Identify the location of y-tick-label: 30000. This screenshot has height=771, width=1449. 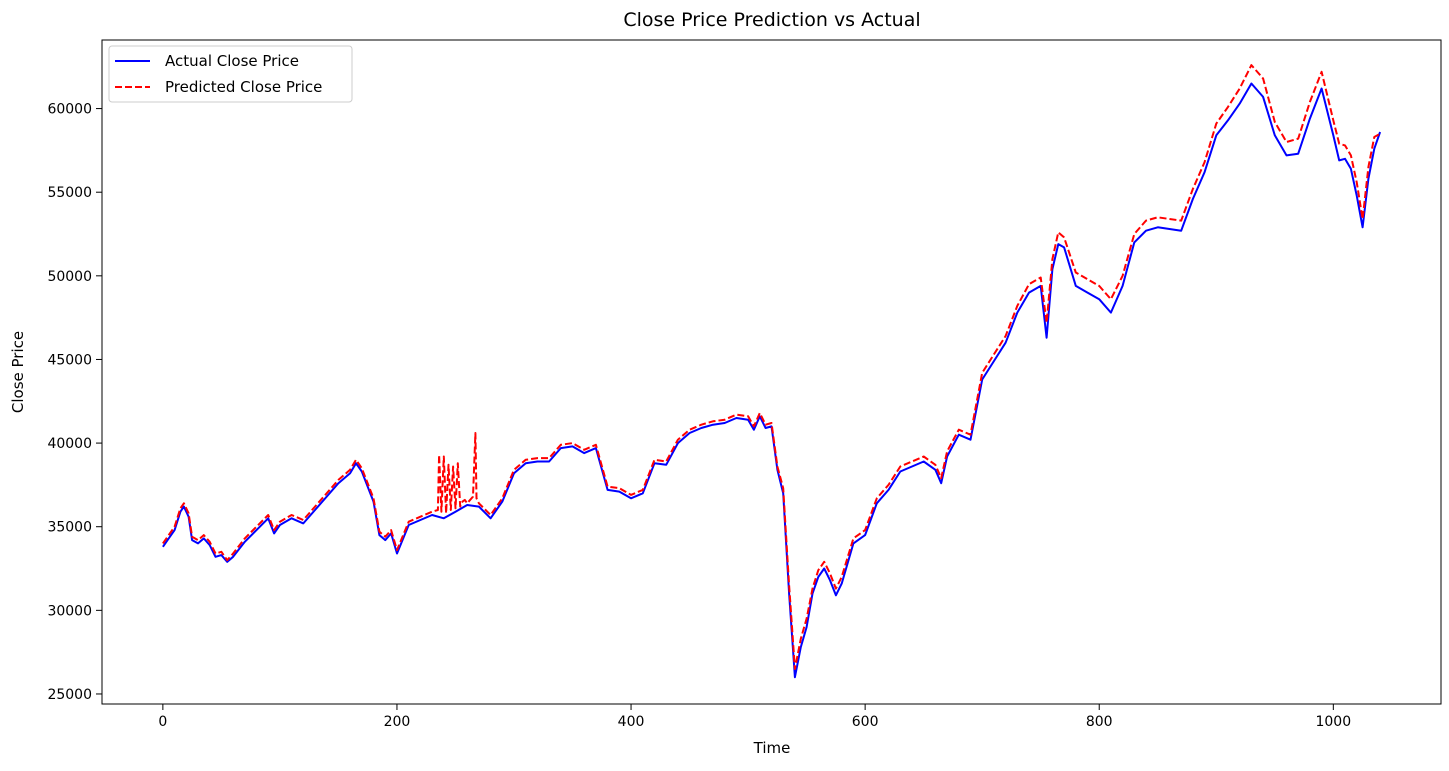
(69, 611).